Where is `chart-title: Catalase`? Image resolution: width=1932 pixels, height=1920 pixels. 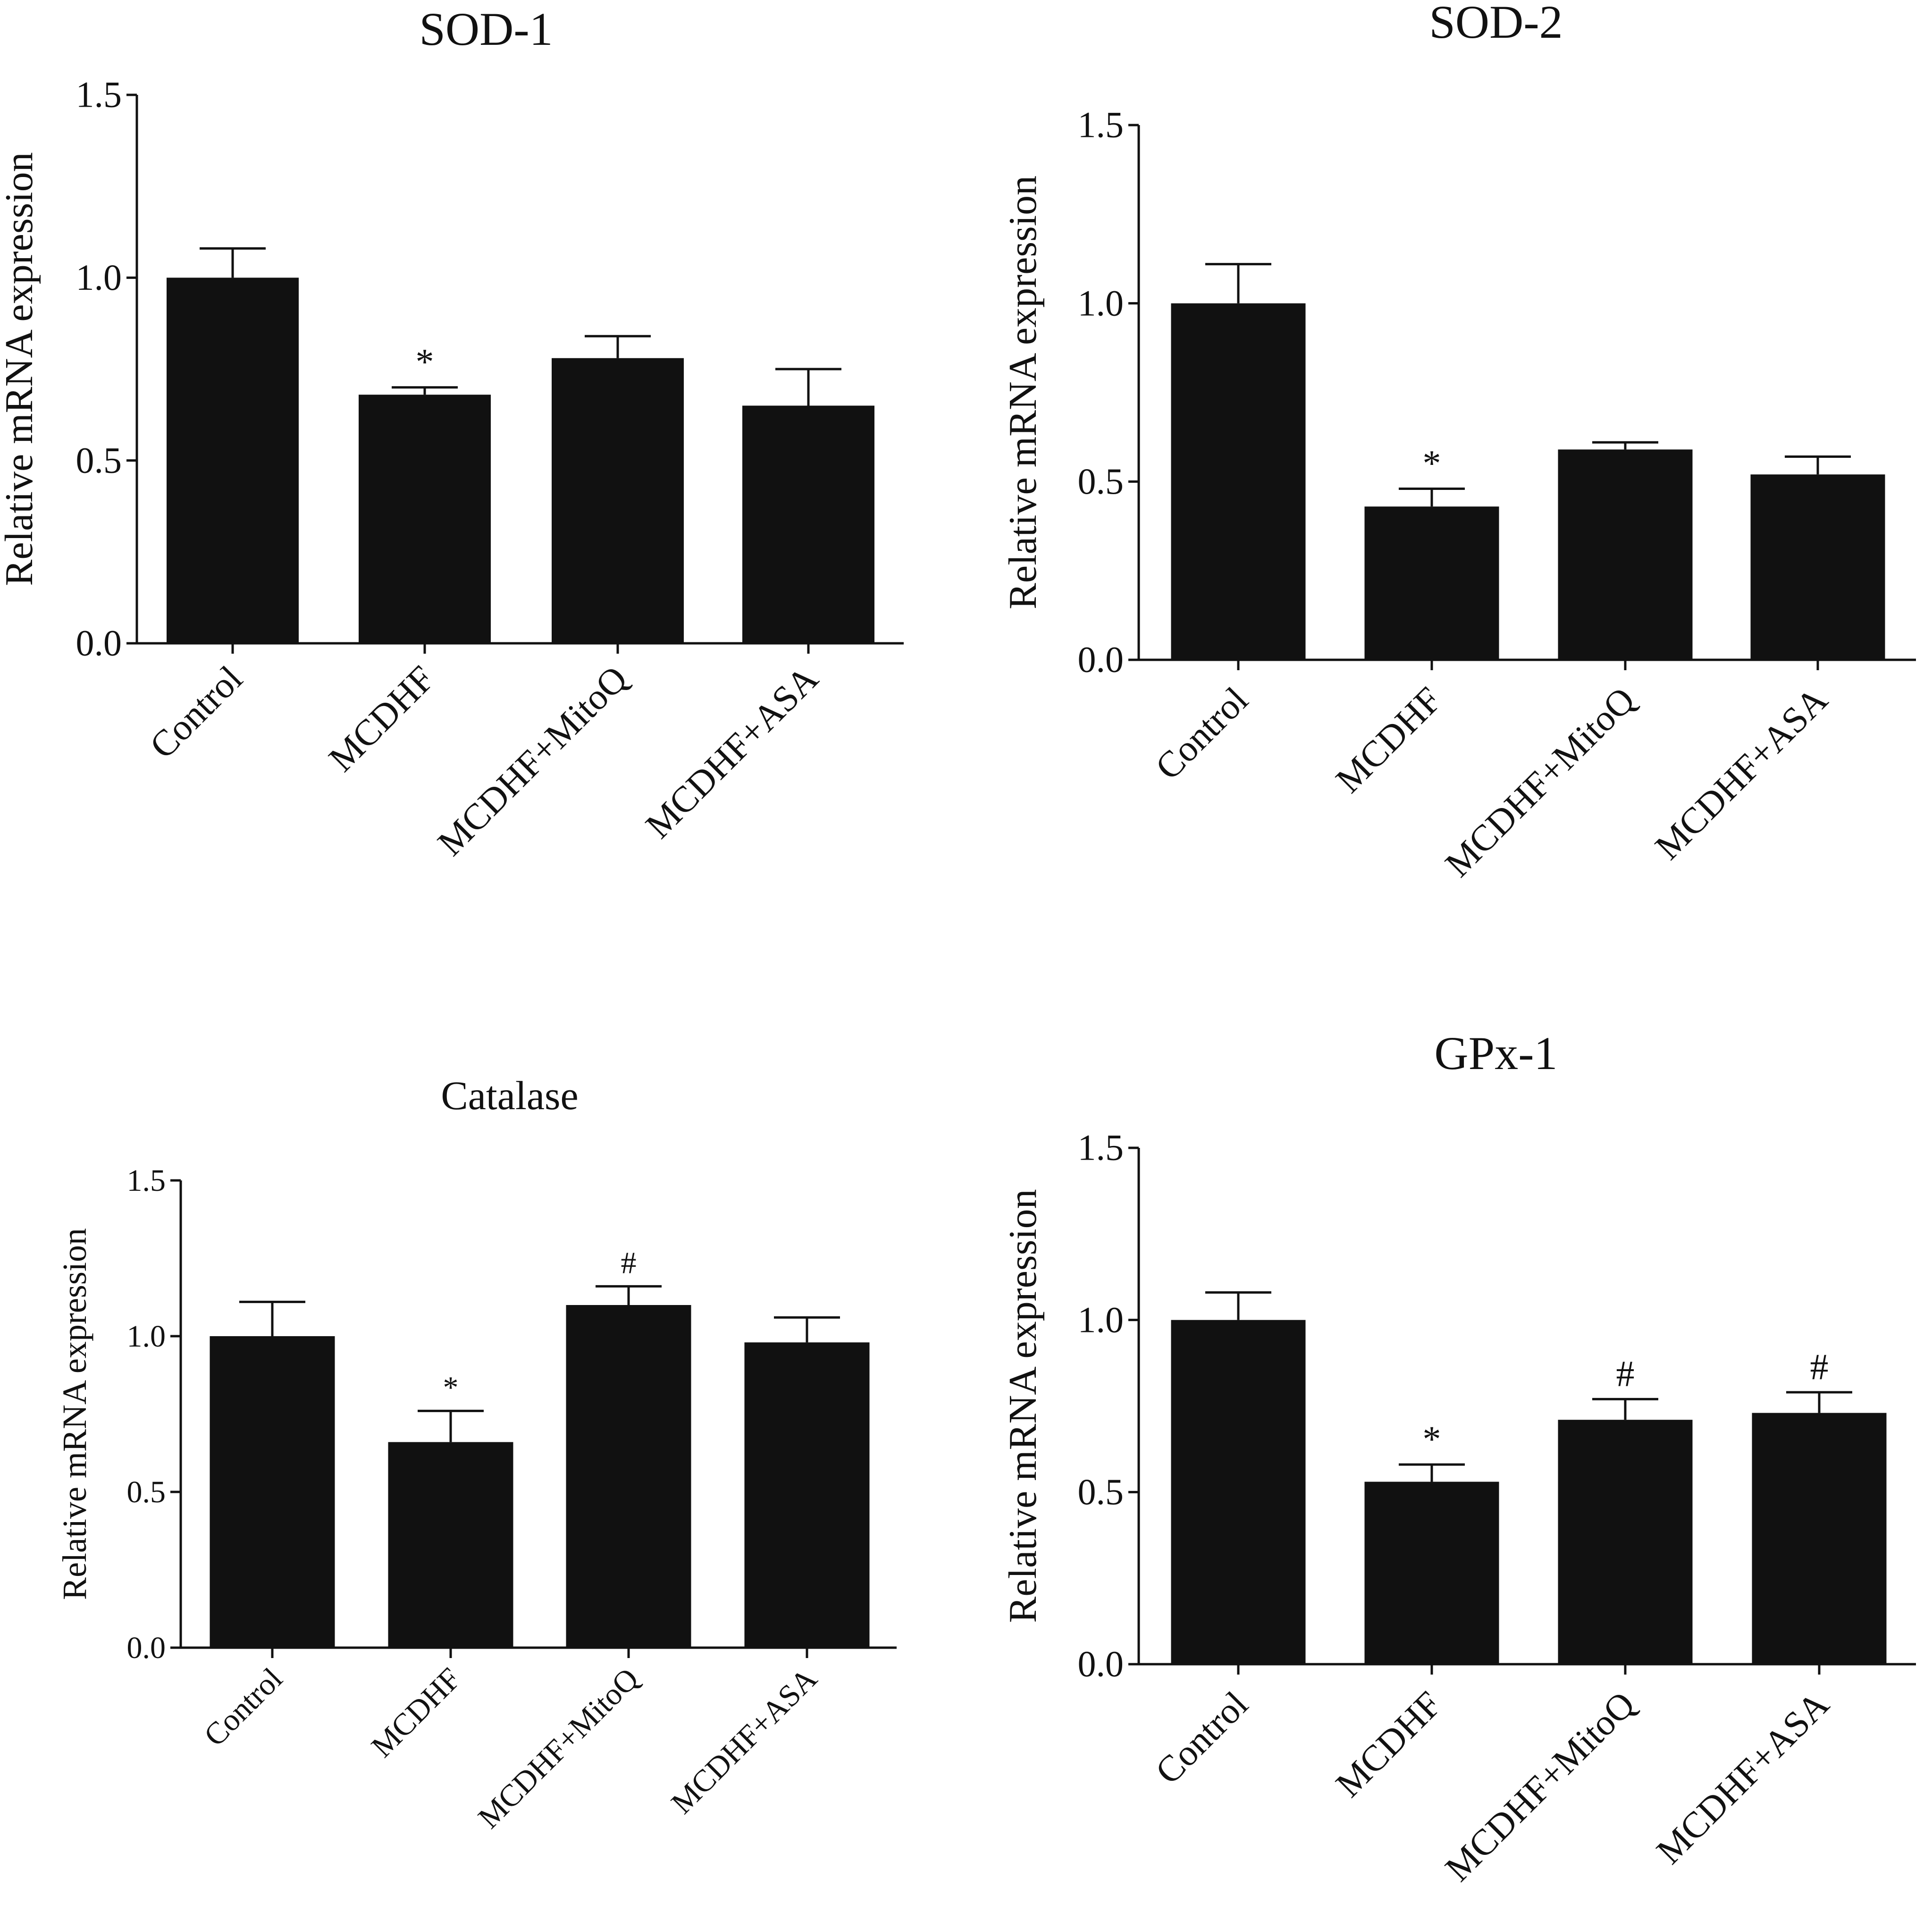
chart-title: Catalase is located at coordinates (509, 1095).